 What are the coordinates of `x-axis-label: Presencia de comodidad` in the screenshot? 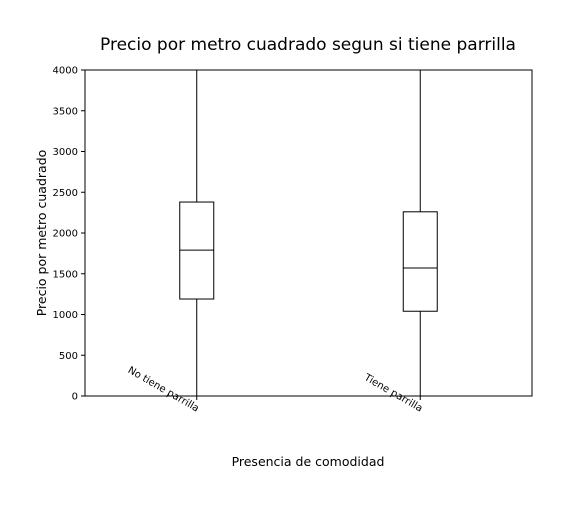 It's located at (308, 461).